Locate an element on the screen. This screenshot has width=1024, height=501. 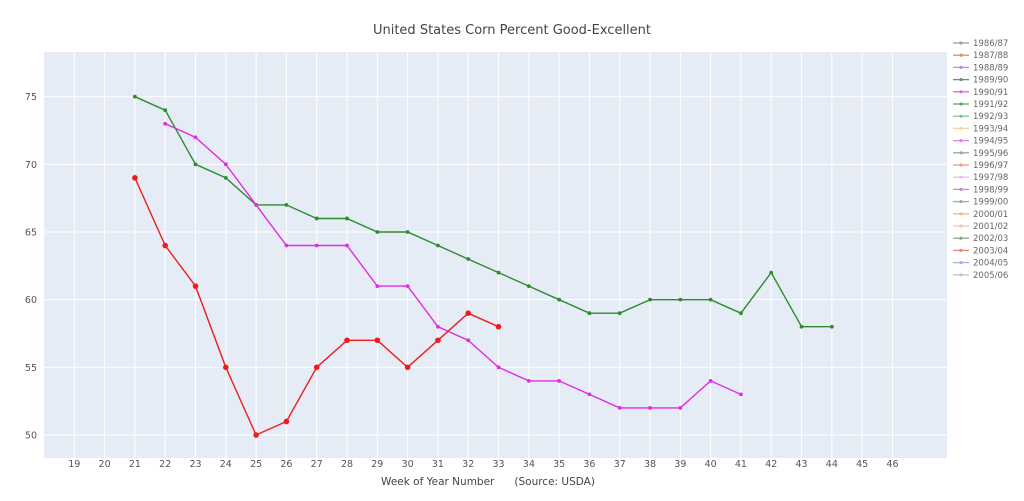
x-tick-label: 19 is located at coordinates (74, 464).